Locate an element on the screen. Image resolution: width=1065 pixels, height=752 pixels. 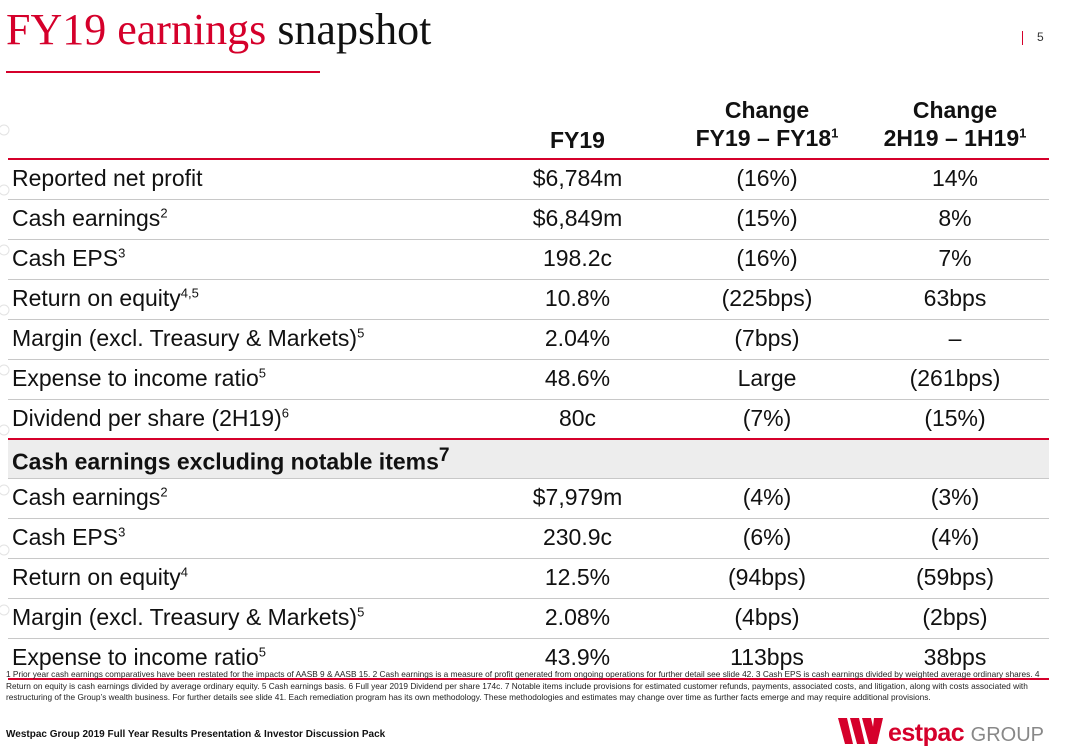
logo-wordmark: estpac GROUP is located at coordinates (966, 733).